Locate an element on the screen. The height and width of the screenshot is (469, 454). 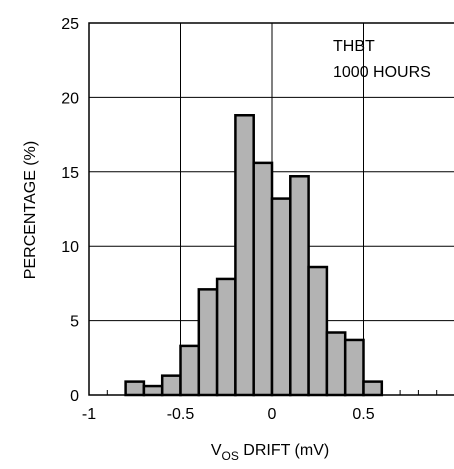
y-tick-label: 0 is located at coordinates (74, 396).